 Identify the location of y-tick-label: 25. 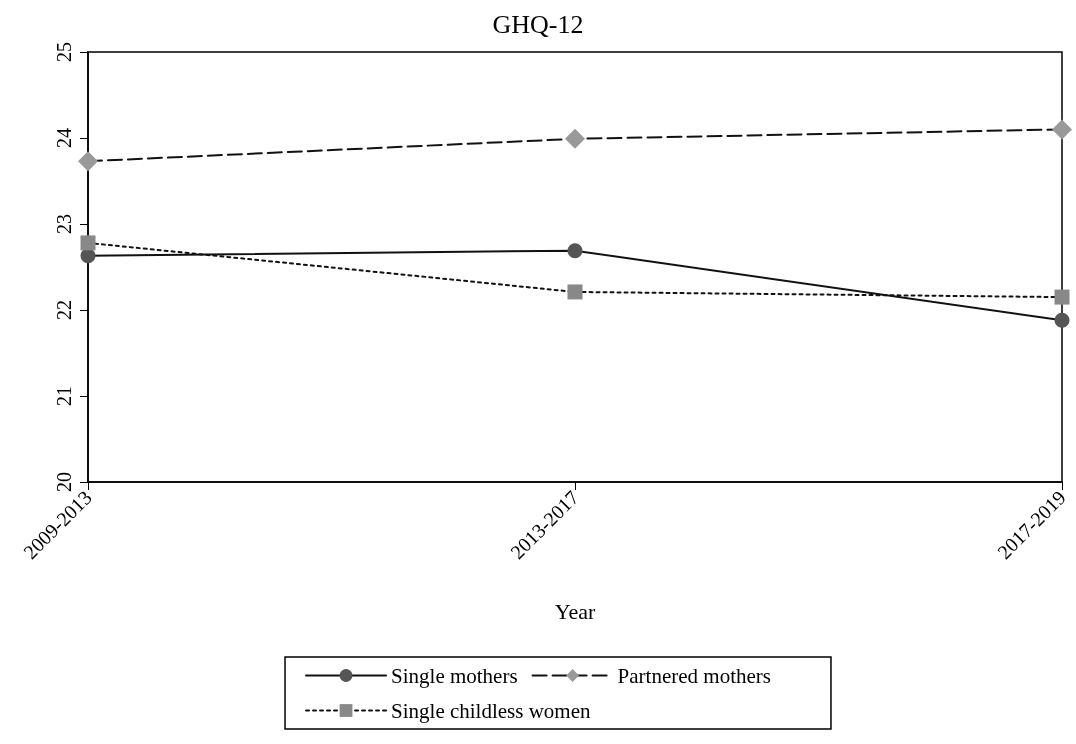
(64, 52).